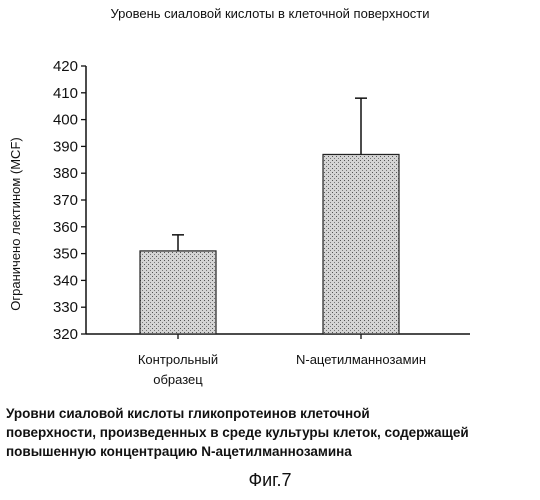  I want to click on y-tick-label: 320, so click(65, 334).